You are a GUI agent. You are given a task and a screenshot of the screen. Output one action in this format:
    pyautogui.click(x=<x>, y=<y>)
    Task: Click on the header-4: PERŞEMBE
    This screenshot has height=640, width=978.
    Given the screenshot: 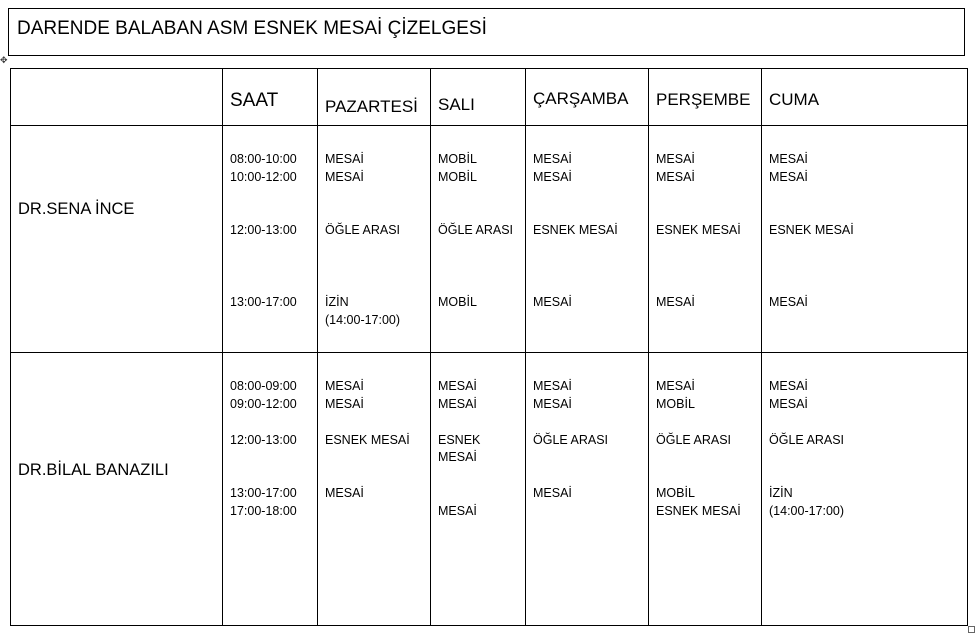 What is the action you would take?
    pyautogui.click(x=703, y=99)
    